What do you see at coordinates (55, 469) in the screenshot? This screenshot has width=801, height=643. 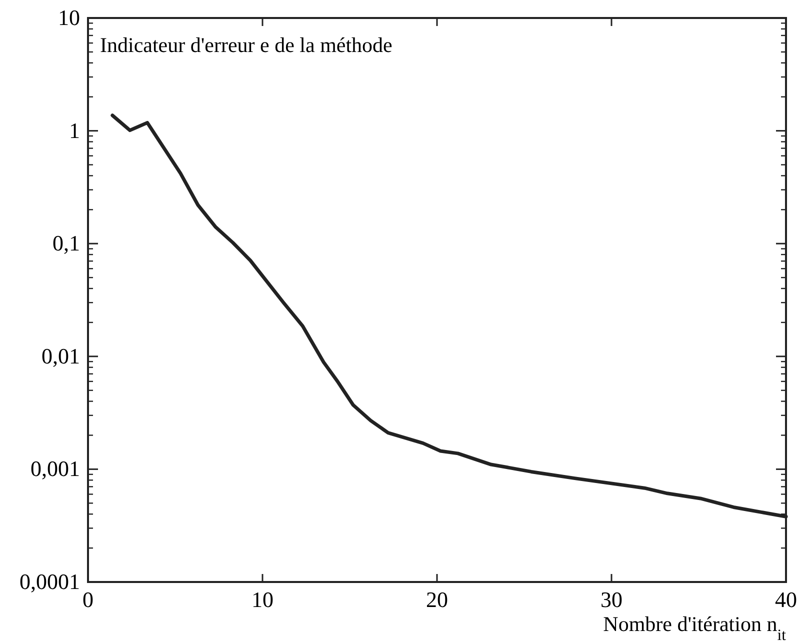 I see `y-tick-label: 0,001` at bounding box center [55, 469].